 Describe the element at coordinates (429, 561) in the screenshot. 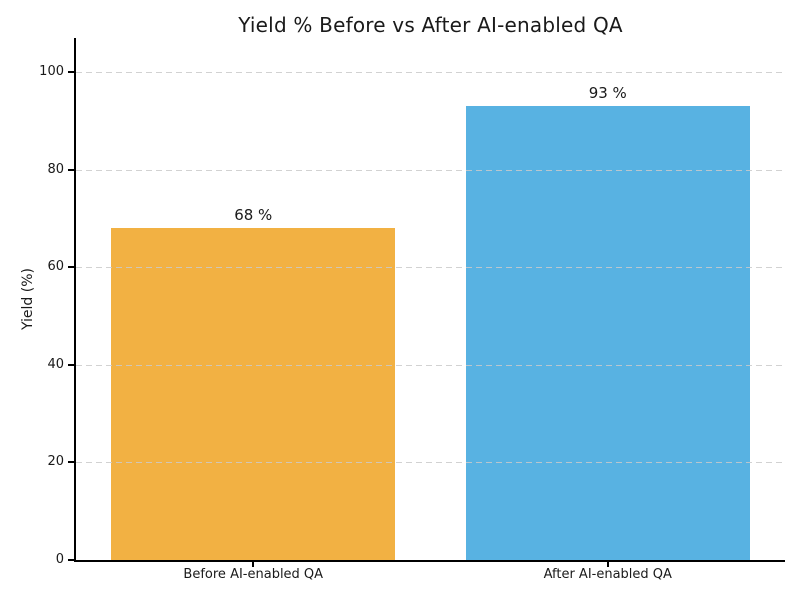

I see `x-axis-spine` at that location.